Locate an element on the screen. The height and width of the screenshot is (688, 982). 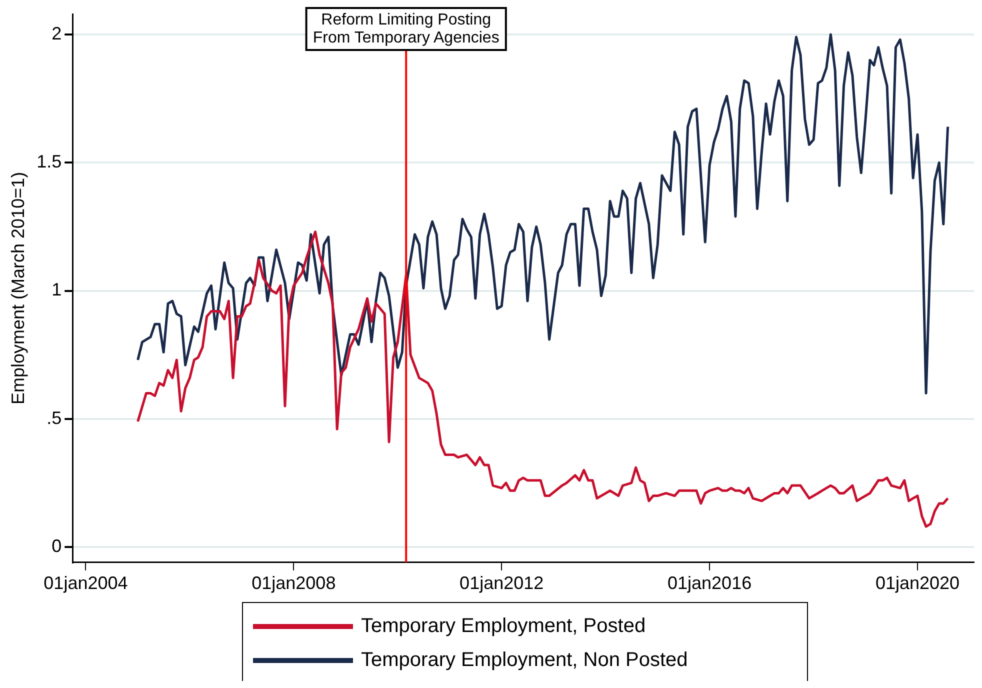
y-tick-label: 0 is located at coordinates (57, 546).